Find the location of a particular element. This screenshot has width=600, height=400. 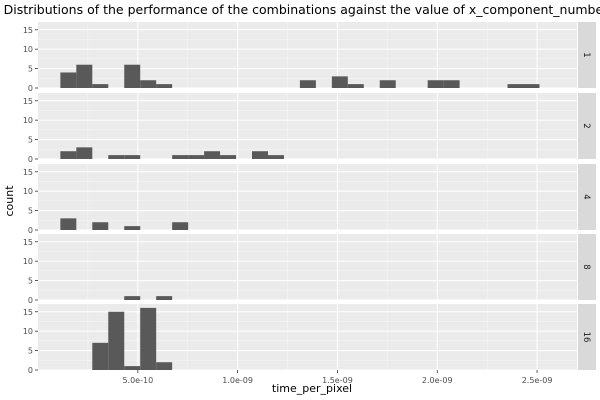

x-tick-label: 1.5e-09 is located at coordinates (337, 380).